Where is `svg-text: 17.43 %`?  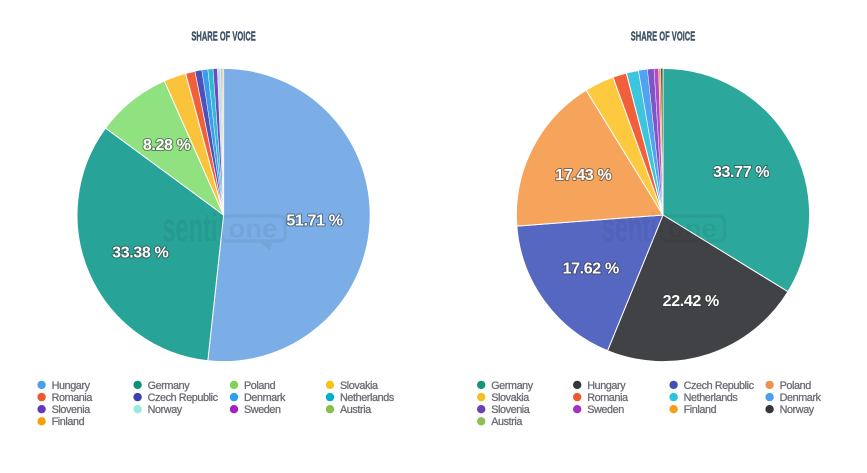
svg-text: 17.43 % is located at coordinates (583, 175).